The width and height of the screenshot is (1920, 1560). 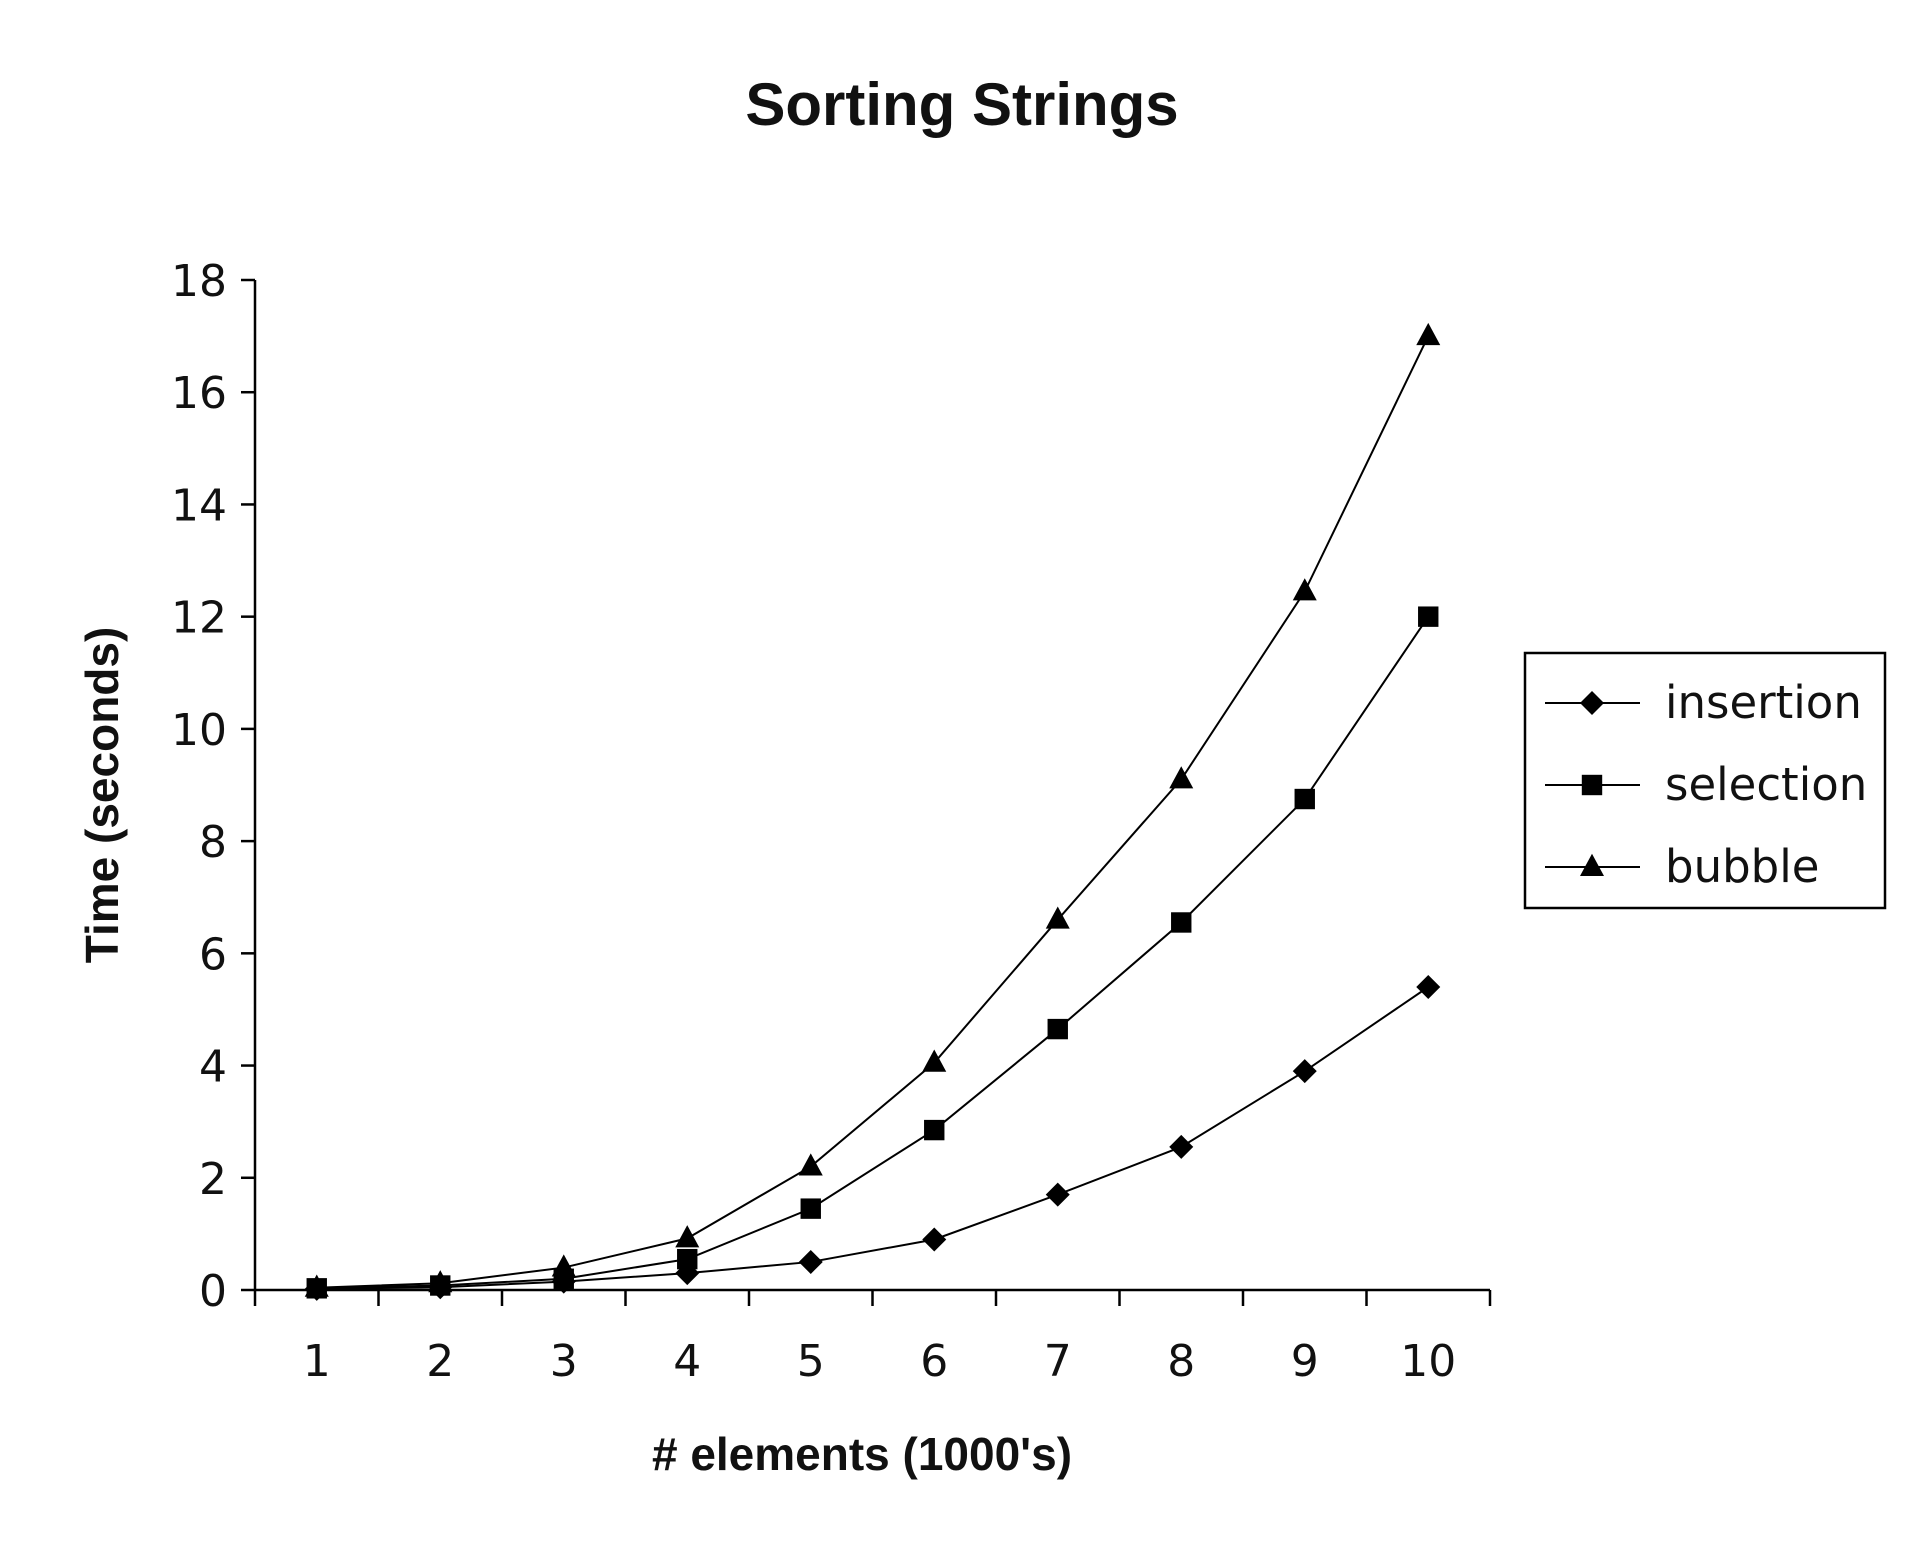 I want to click on legend-label: selection, so click(x=1766, y=784).